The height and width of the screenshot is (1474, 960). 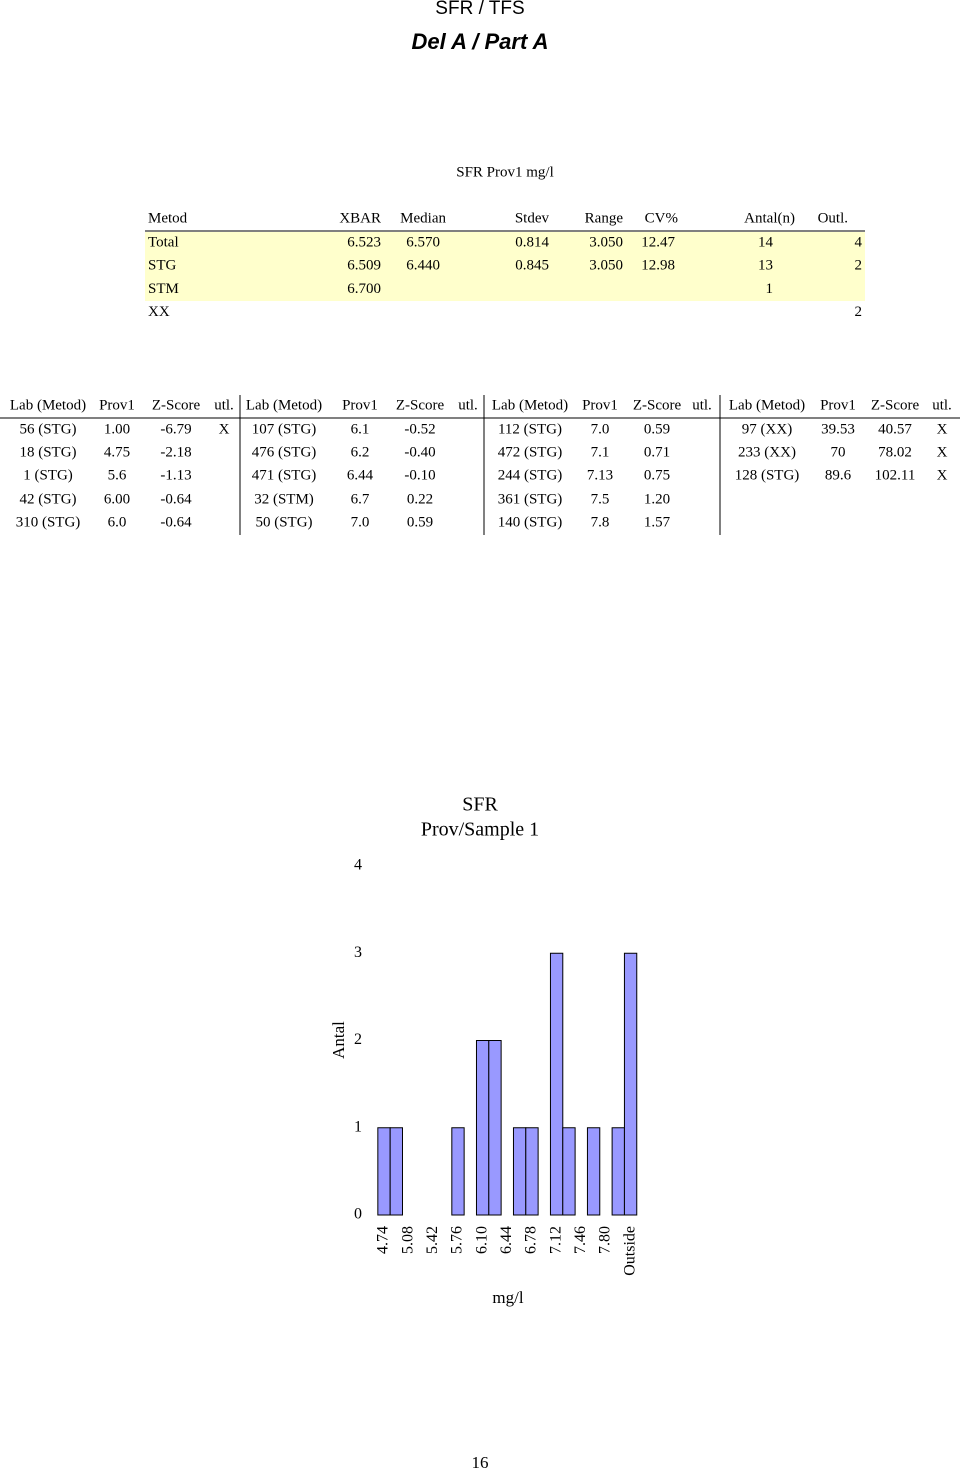 What do you see at coordinates (168, 218) in the screenshot?
I see `column-header: Metod` at bounding box center [168, 218].